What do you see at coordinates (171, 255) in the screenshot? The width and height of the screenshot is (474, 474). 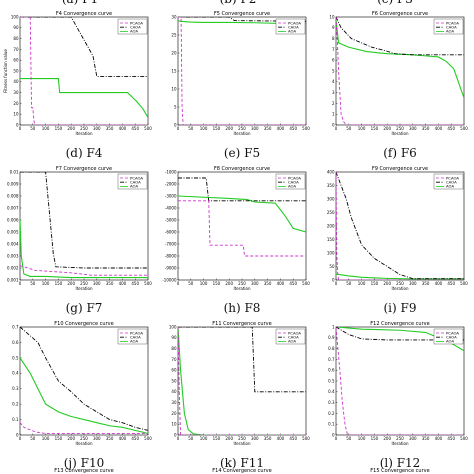 I see `y-tick-label: -8000` at bounding box center [171, 255].